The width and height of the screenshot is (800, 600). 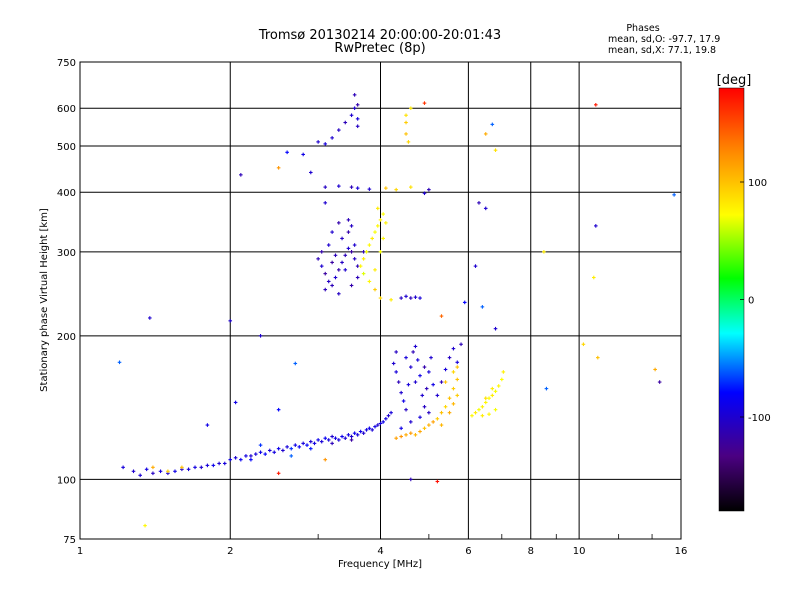 I want to click on x-tick-label: 8, so click(x=531, y=551).